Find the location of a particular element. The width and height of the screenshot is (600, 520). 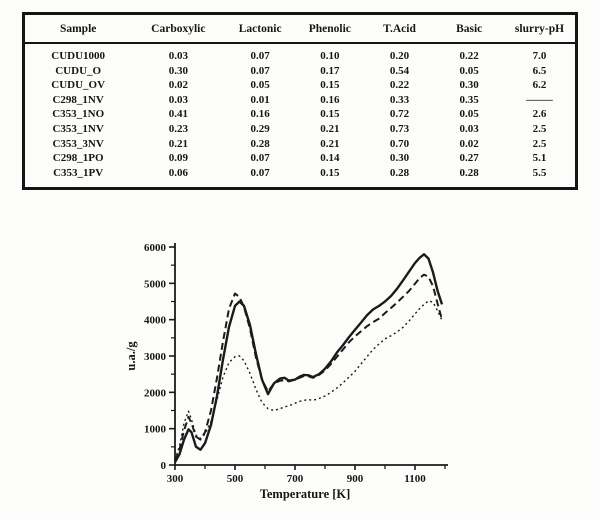

table-cell: 0.29 is located at coordinates (260, 128).